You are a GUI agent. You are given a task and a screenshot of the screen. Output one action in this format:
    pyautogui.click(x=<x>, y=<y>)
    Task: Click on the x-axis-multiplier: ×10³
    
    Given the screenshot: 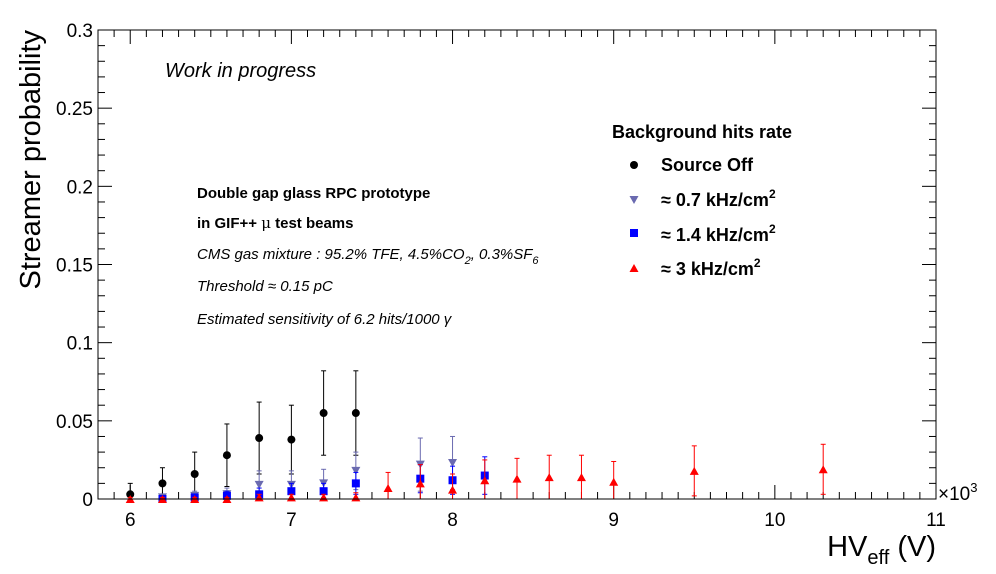 What is the action you would take?
    pyautogui.click(x=957, y=492)
    